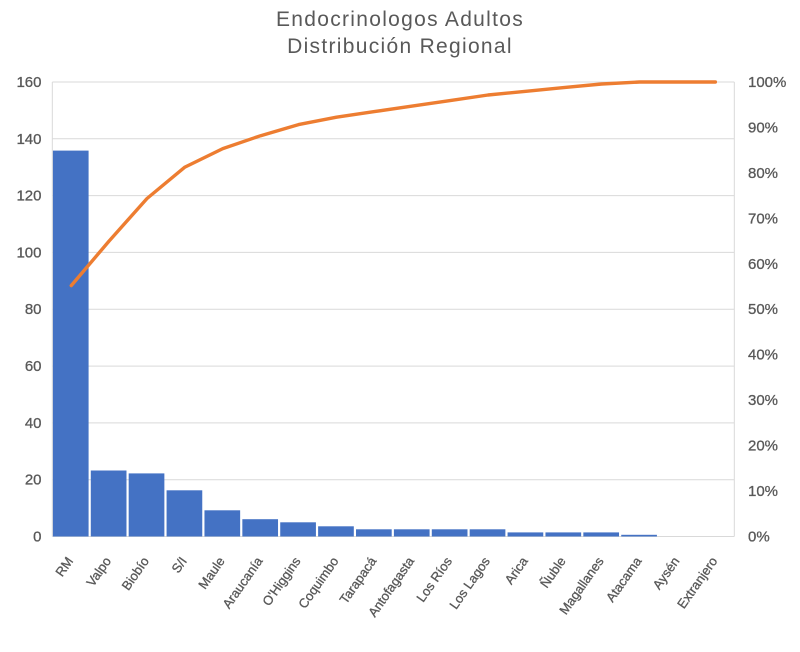 This screenshot has width=800, height=652. I want to click on svg-text: 40, so click(33, 423).